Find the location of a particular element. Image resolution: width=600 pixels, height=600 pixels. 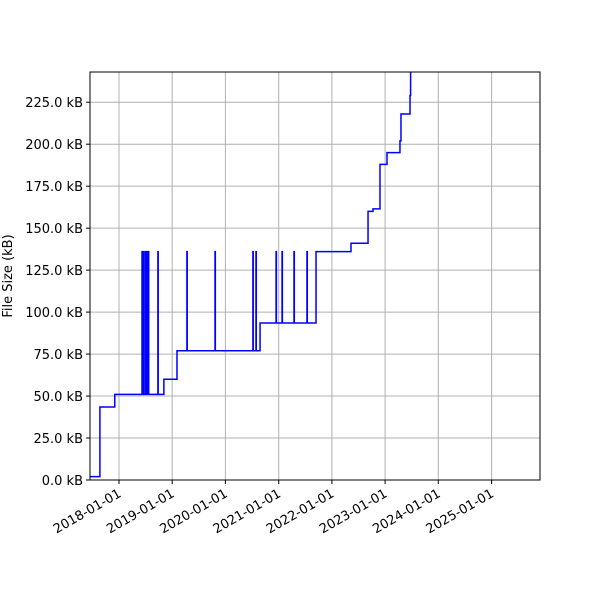

y-tick-label: 100.0 kB is located at coordinates (54, 313).